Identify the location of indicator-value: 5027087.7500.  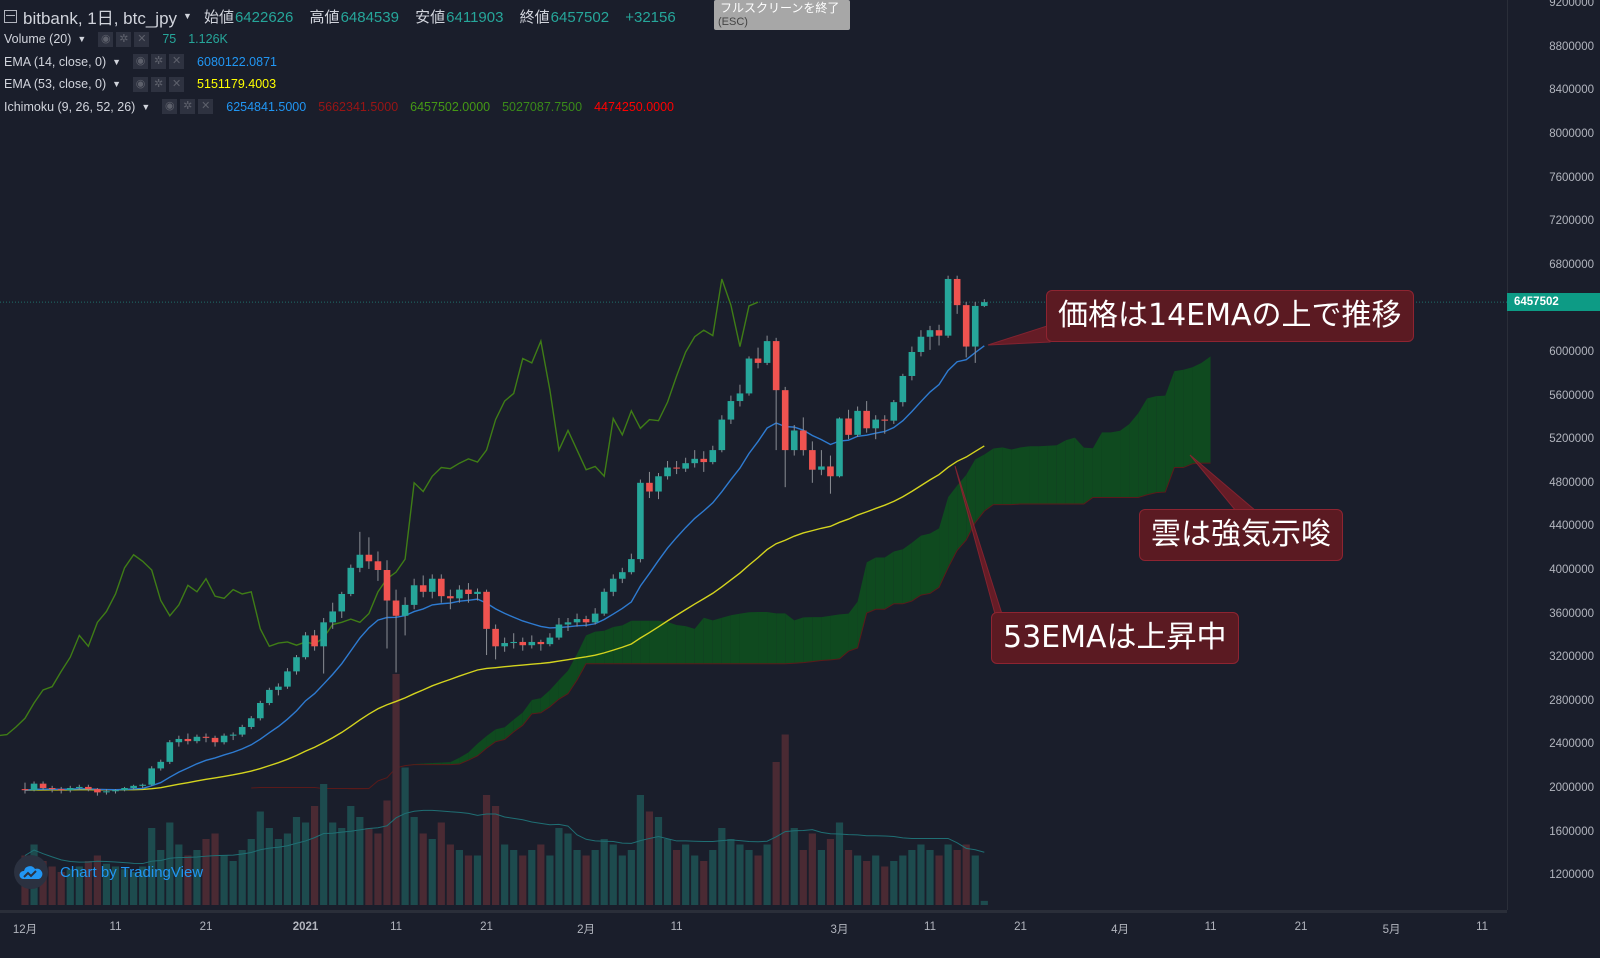
(542, 106).